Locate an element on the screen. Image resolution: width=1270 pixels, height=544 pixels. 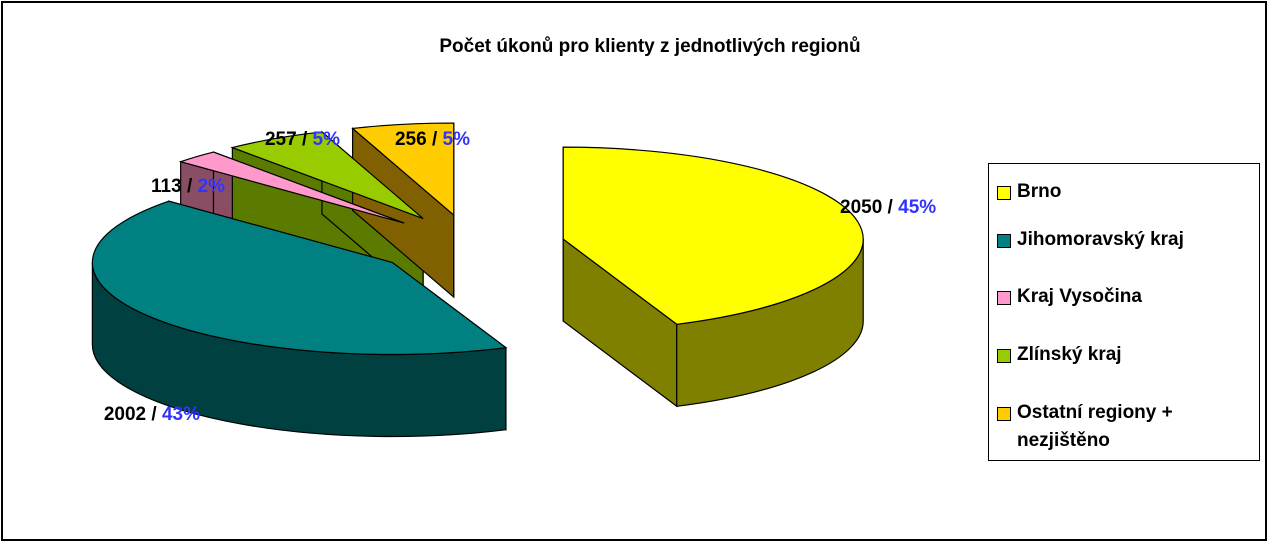
legend-label: Kraj Vysočina is located at coordinates (1079, 296).